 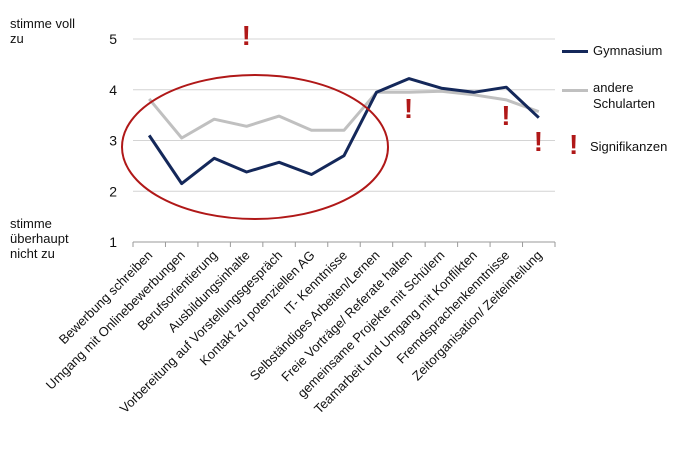 I want to click on legend-significance-mark: !, so click(x=574, y=144).